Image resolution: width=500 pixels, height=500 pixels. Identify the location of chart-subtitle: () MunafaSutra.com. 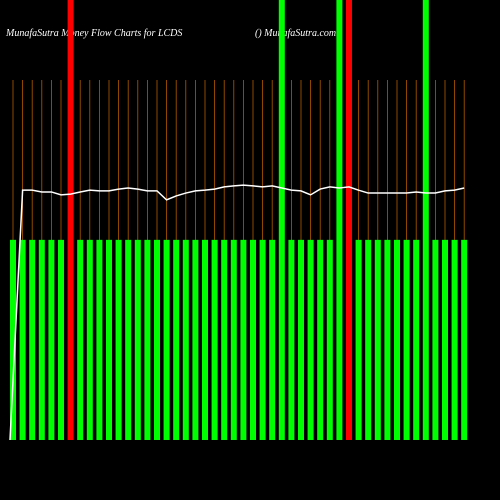
(295, 33).